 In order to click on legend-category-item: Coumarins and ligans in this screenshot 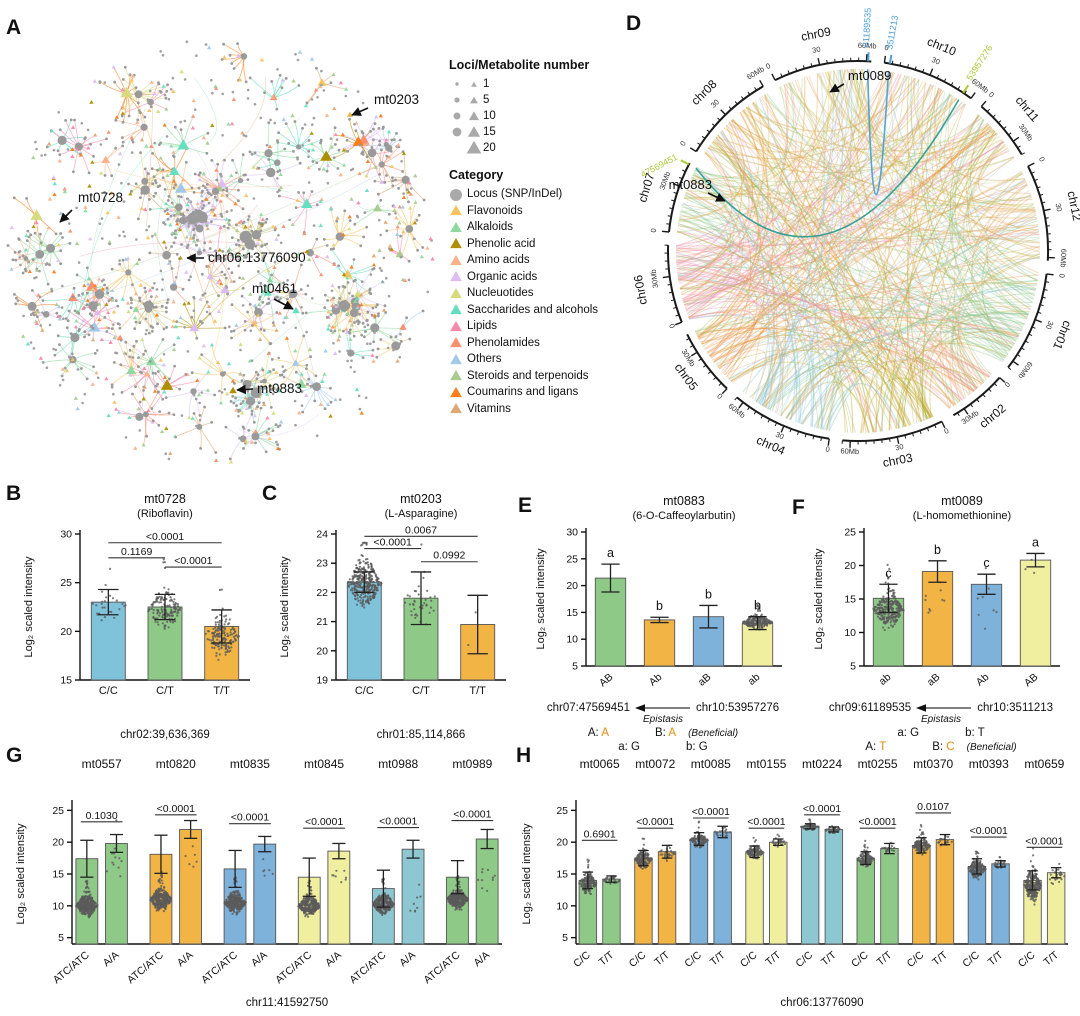, I will do `click(560, 392)`.